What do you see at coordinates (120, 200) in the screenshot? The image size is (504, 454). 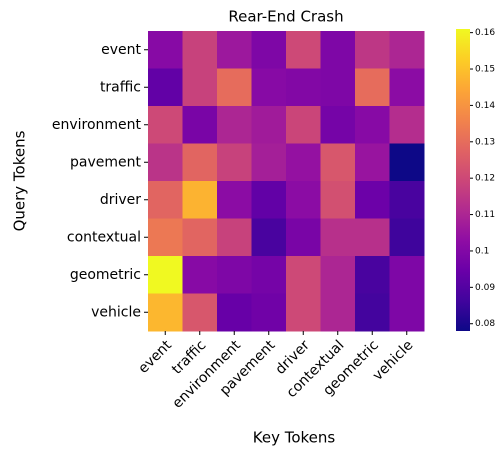 I see `y-tick-label: driver` at bounding box center [120, 200].